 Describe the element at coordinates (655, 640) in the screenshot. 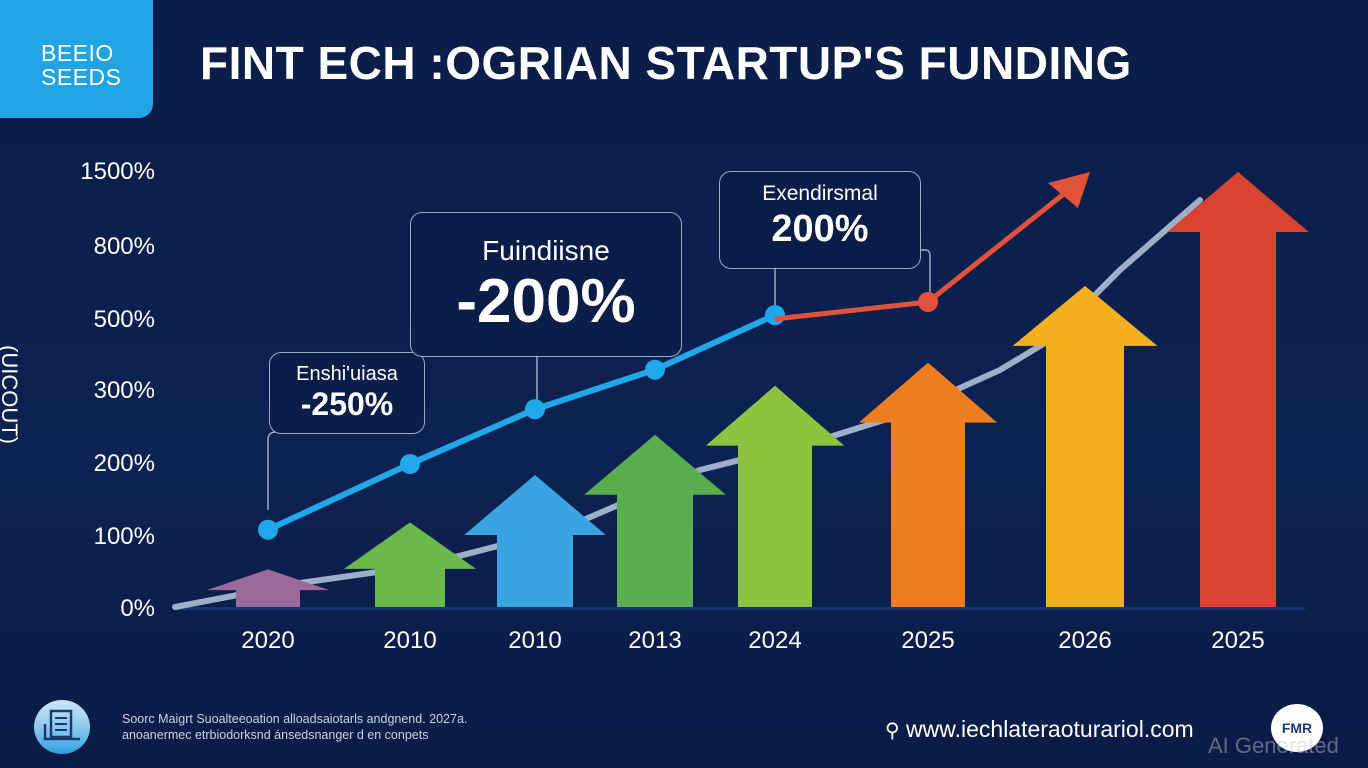

I see `x-tick-label: 2013` at that location.